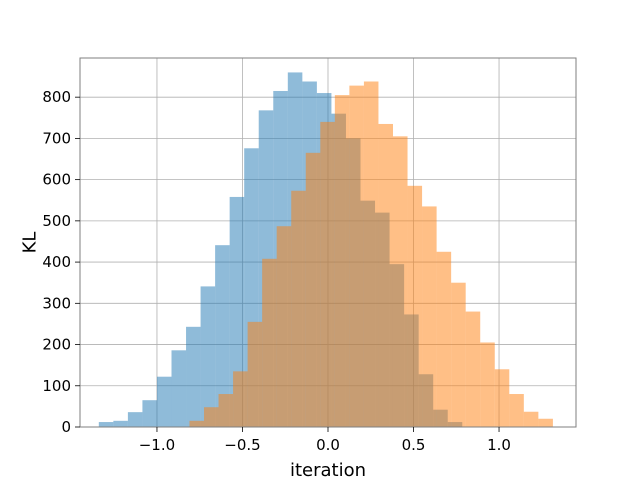 Image resolution: width=640 pixels, height=480 pixels. Describe the element at coordinates (56, 180) in the screenshot. I see `y-tick-label: 600` at that location.